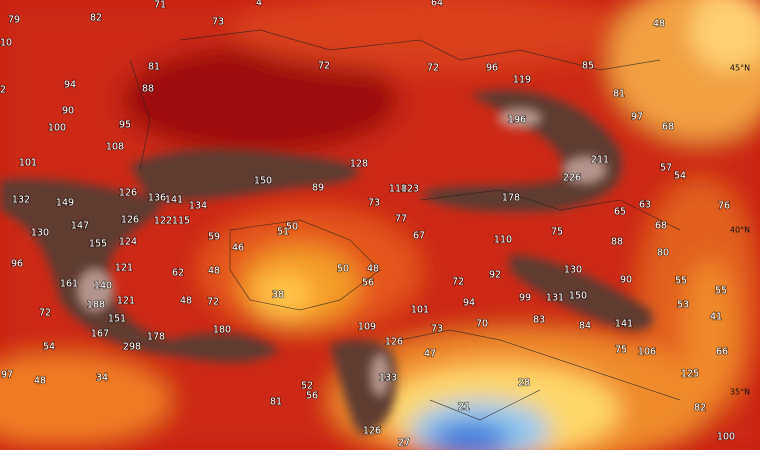 The image size is (760, 450). What do you see at coordinates (117, 319) in the screenshot?
I see `value-label: 151` at bounding box center [117, 319].